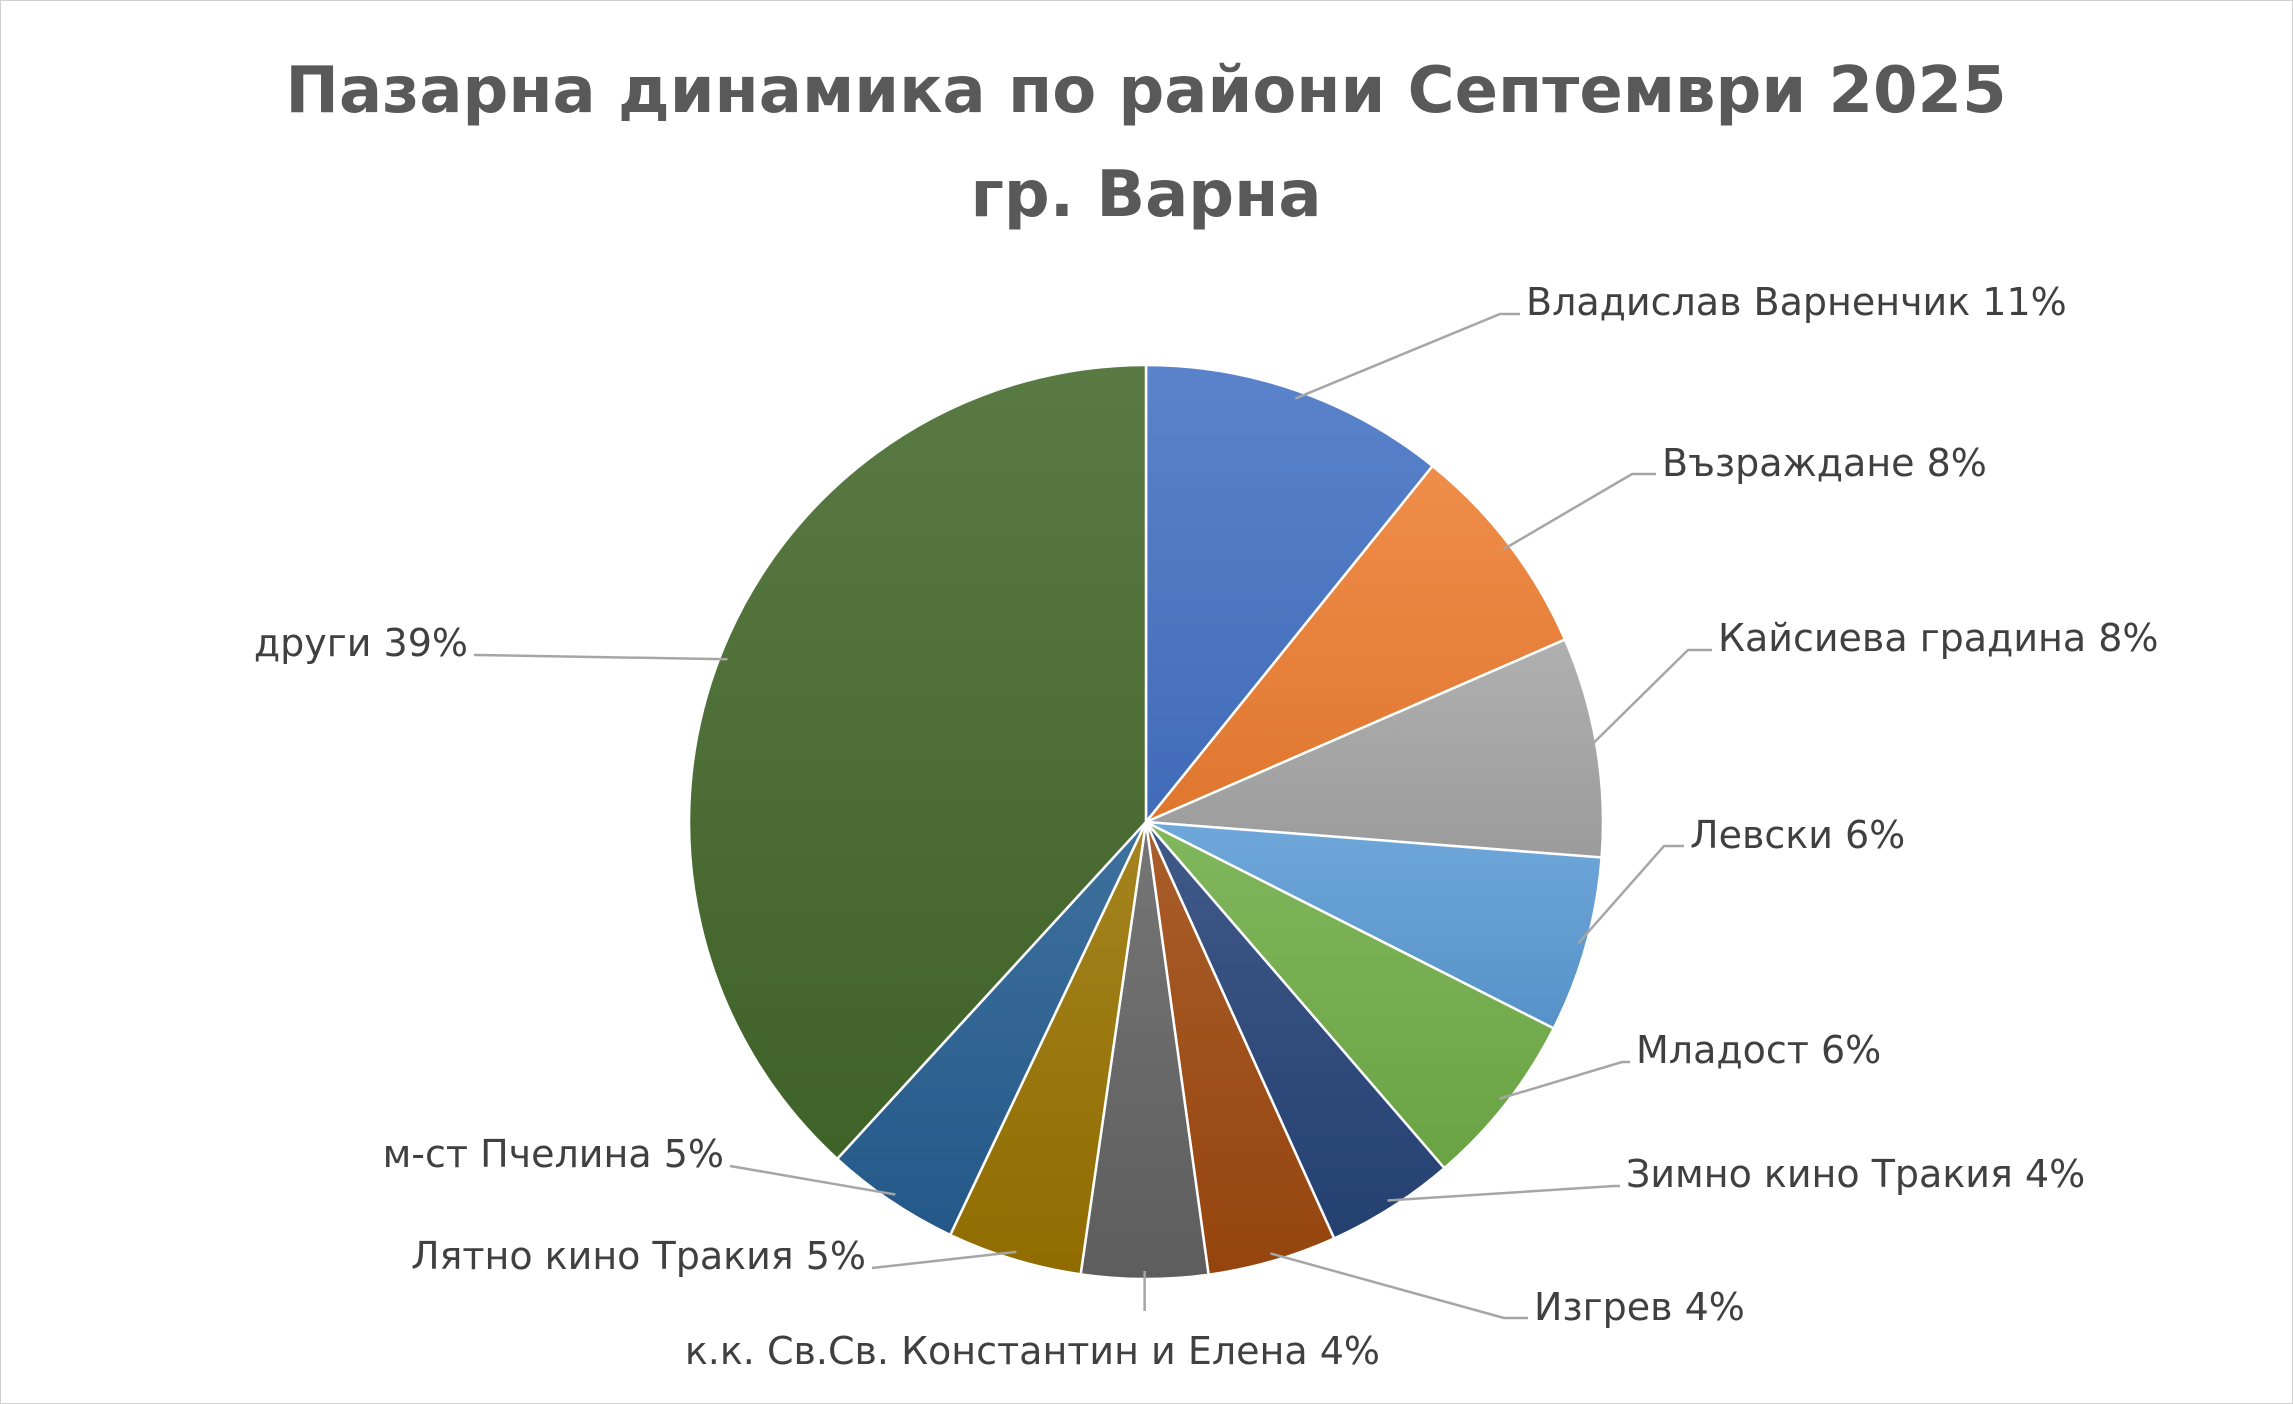  Describe the element at coordinates (1855, 1174) in the screenshot. I see `slice-label: Зимно кино Тракия 4%` at that location.